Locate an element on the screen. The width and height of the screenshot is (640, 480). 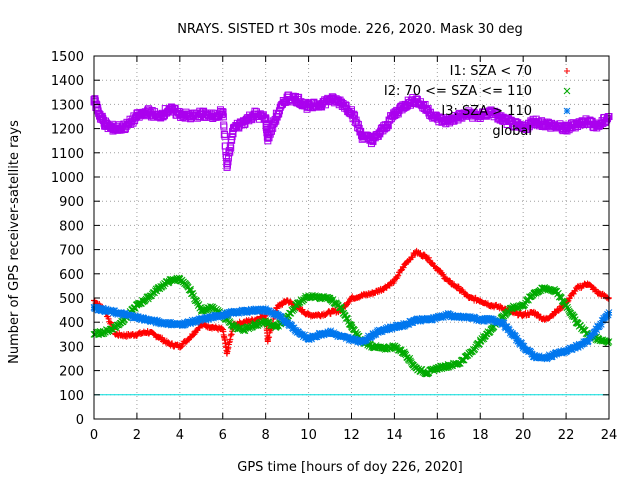
y-tick-label: 300 is located at coordinates (71, 347).